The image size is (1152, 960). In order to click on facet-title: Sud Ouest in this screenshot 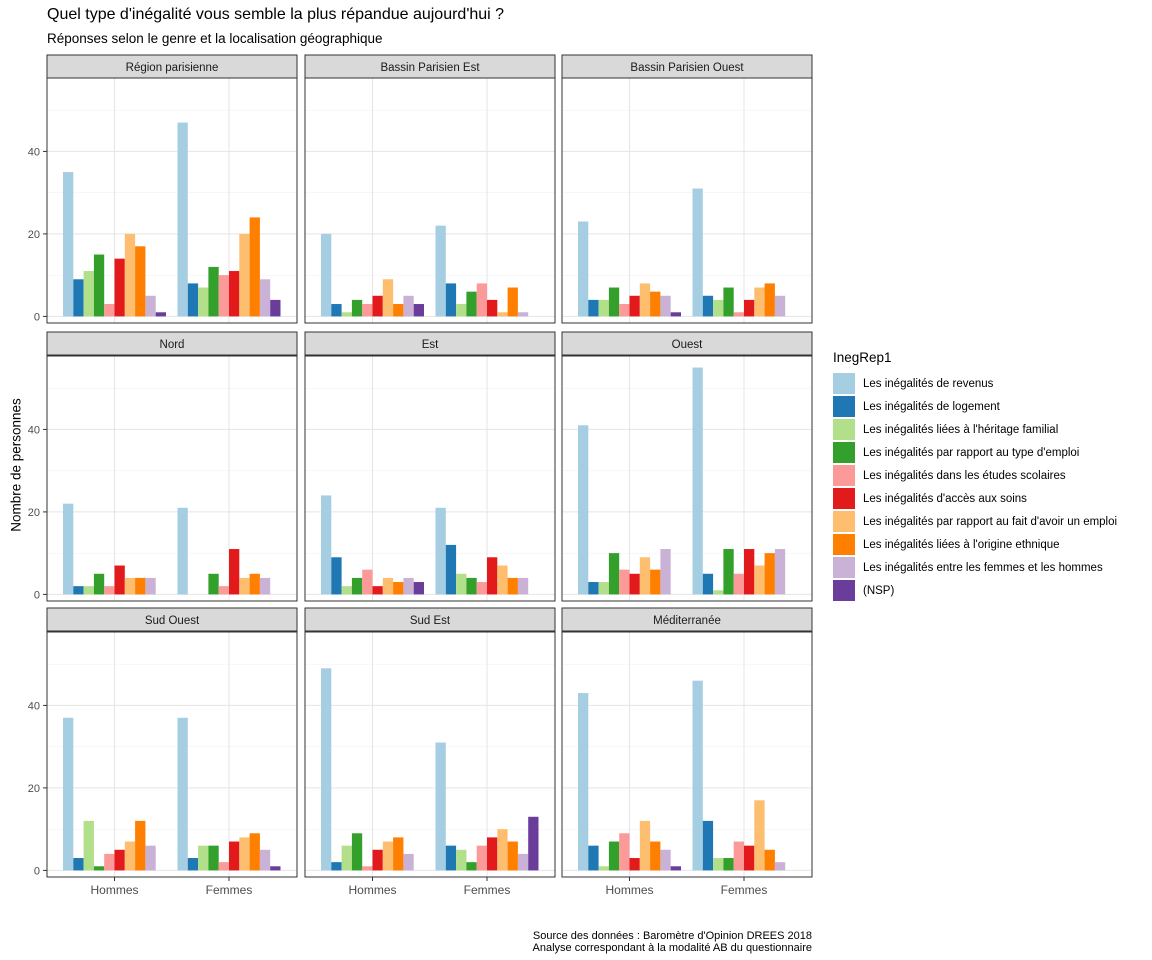, I will do `click(172, 621)`.